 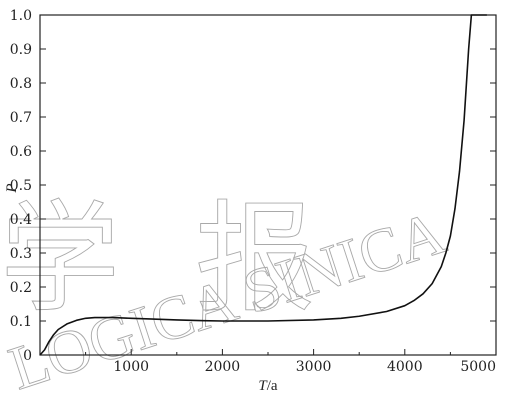 What do you see at coordinates (21, 288) in the screenshot?
I see `y-tick-label: 0.2` at bounding box center [21, 288].